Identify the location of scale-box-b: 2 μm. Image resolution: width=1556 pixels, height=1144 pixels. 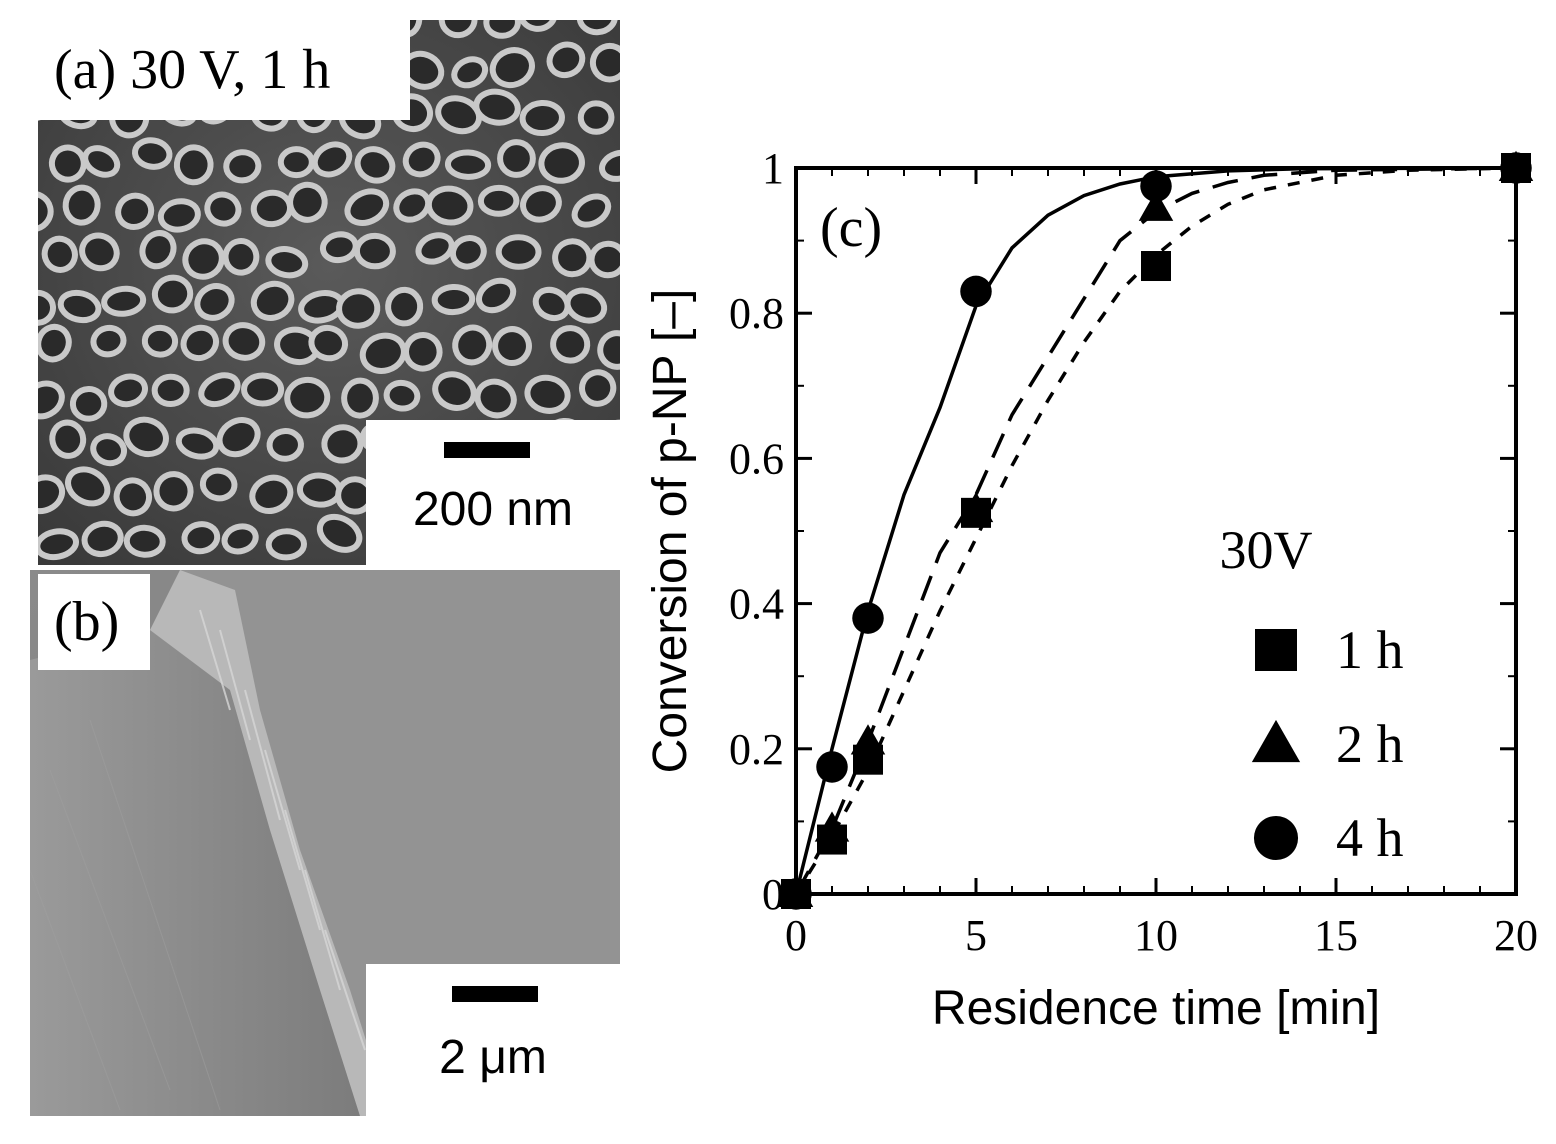
(493, 1040).